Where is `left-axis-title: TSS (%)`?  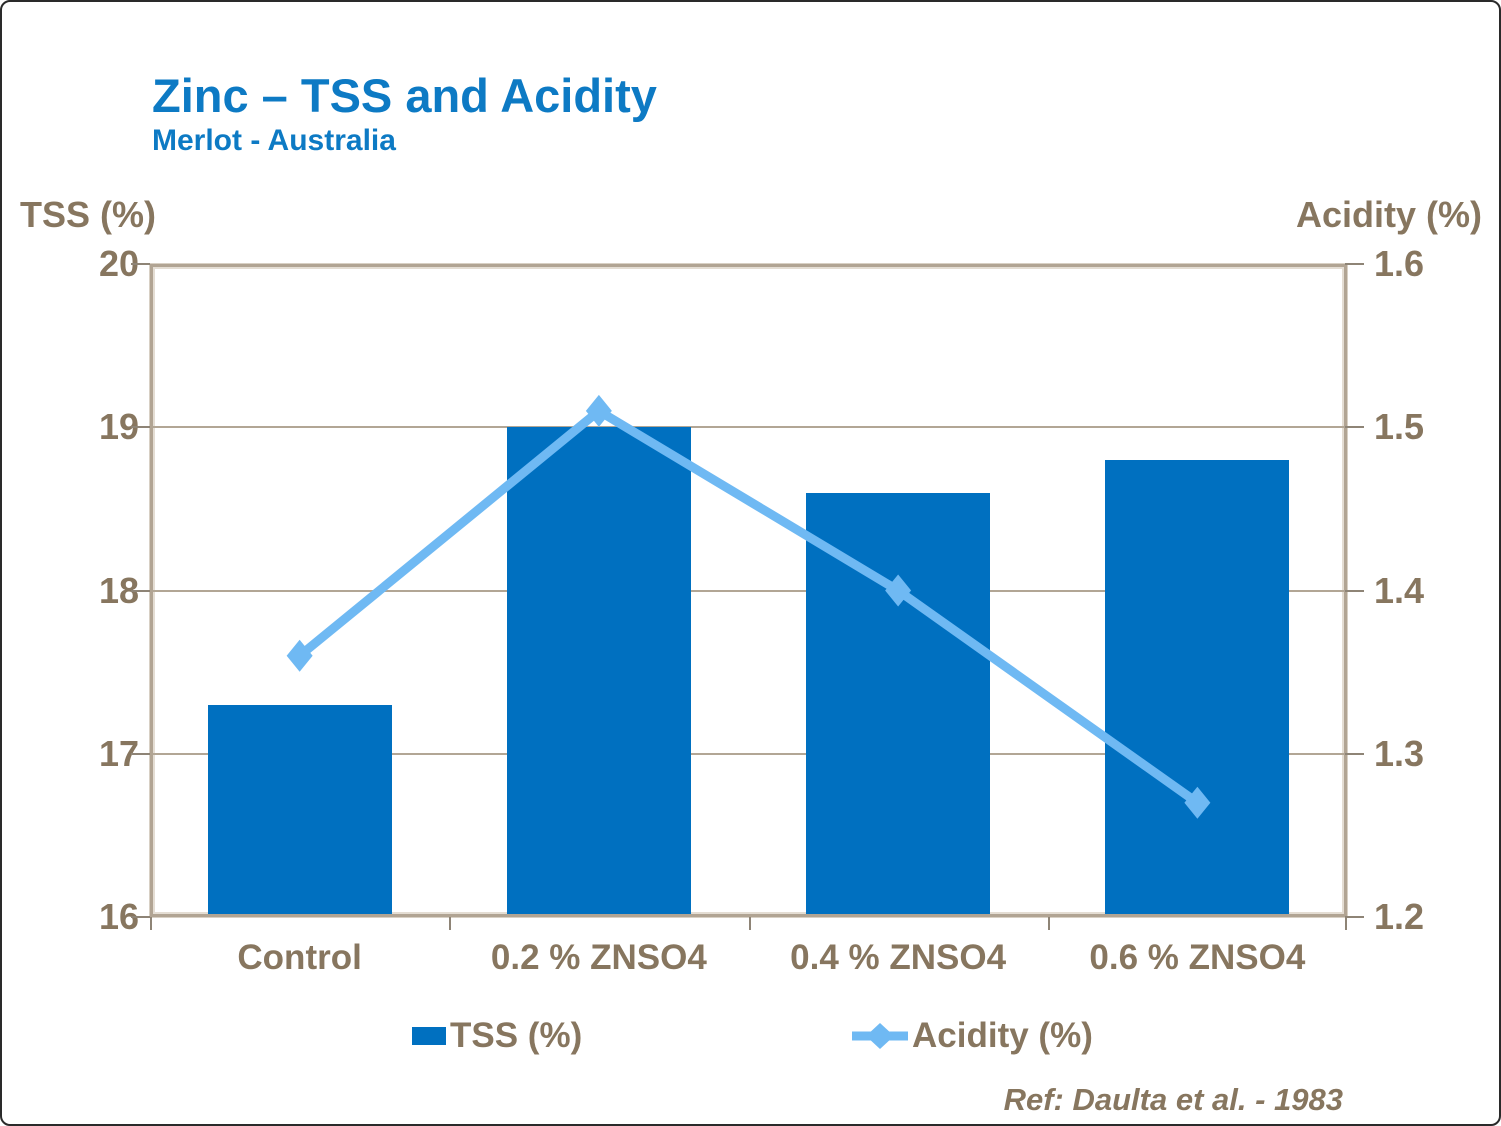 left-axis-title: TSS (%) is located at coordinates (88, 214).